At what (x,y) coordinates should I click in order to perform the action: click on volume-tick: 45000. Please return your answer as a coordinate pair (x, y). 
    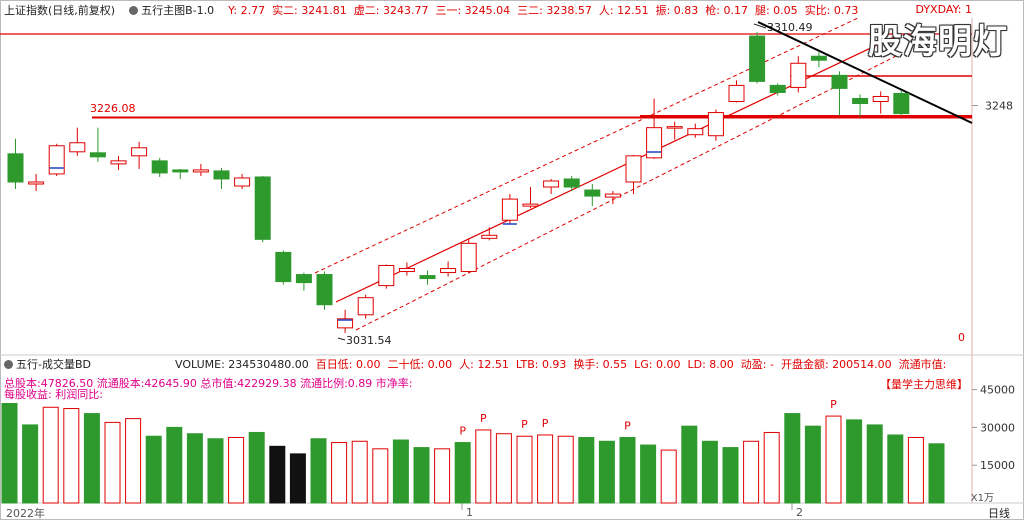
    Looking at the image, I should click on (997, 390).